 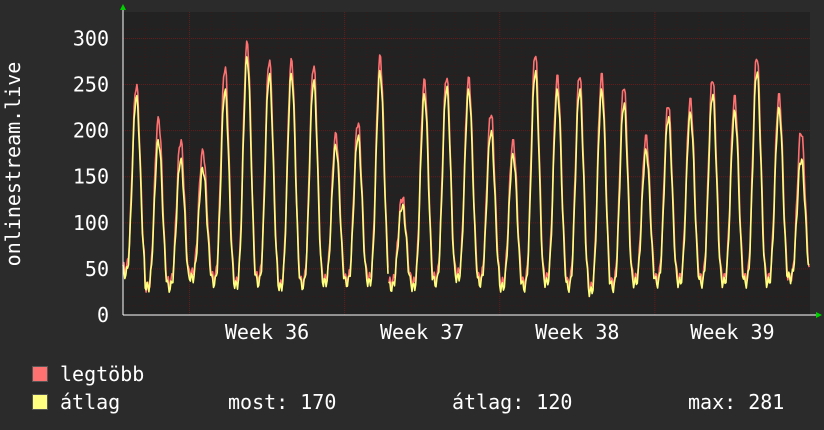 What do you see at coordinates (123, 7) in the screenshot?
I see `y-axis-arrow` at bounding box center [123, 7].